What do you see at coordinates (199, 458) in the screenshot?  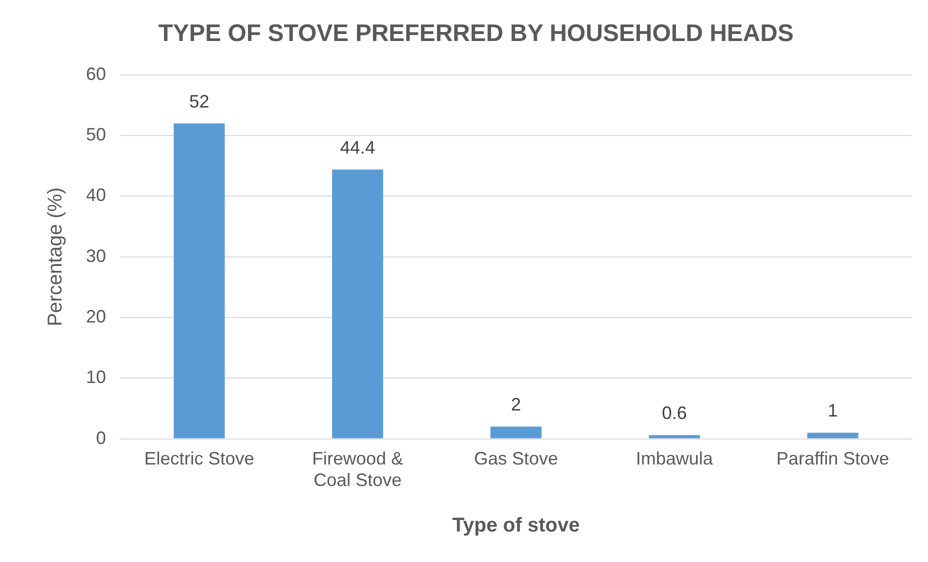 I see `x-tick-label: Electric Stove` at bounding box center [199, 458].